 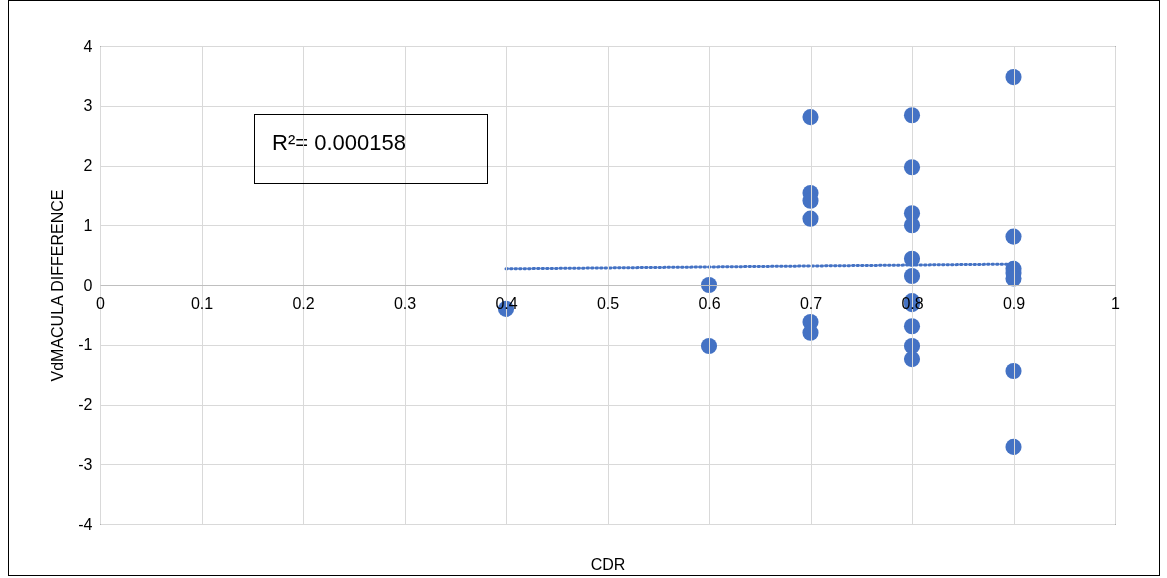 What do you see at coordinates (88, 165) in the screenshot?
I see `y-tick-label: 2` at bounding box center [88, 165].